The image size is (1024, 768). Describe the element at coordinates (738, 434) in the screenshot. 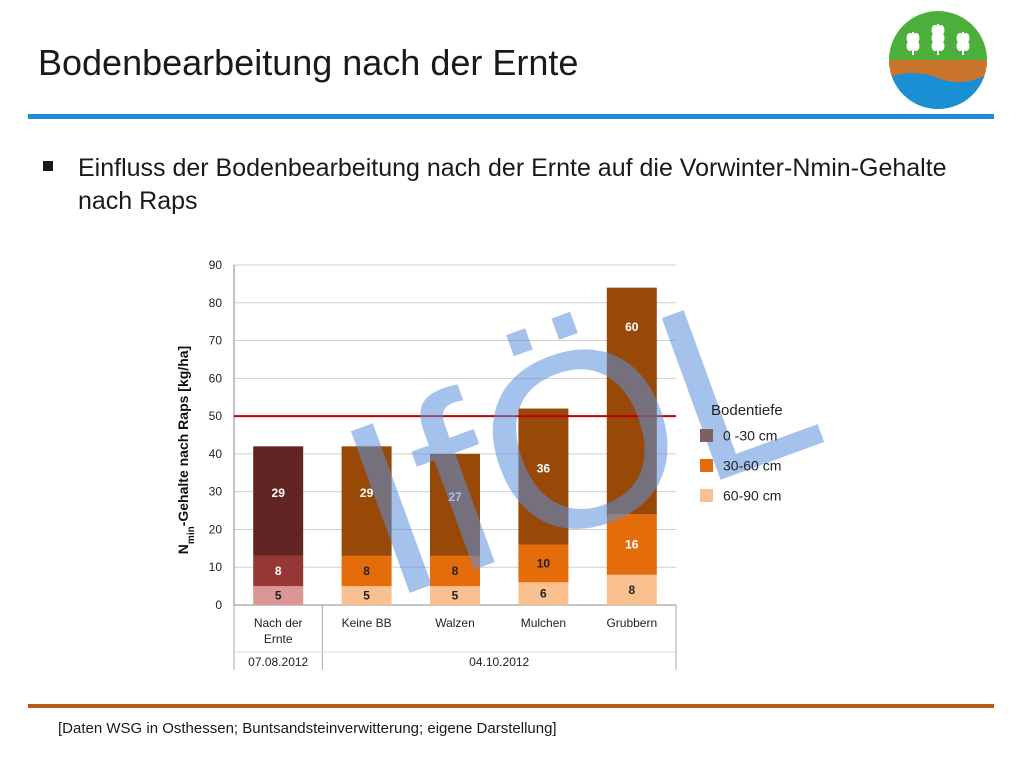

I see `legend-item-0-30: 0 -30 cm` at that location.